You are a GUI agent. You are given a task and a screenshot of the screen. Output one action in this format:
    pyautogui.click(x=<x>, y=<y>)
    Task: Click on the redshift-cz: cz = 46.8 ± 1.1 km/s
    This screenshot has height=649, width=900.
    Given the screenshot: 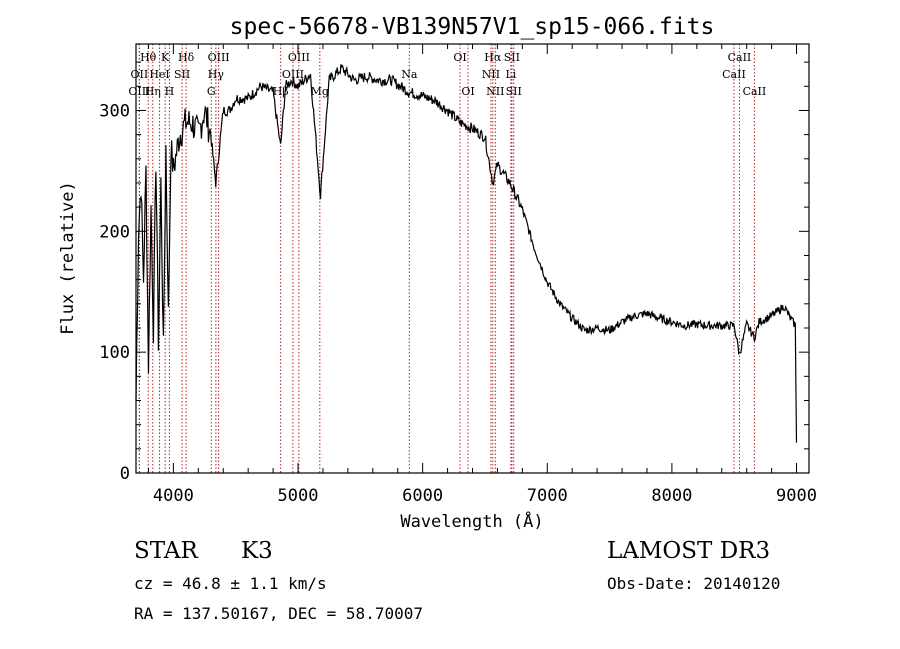 What is the action you would take?
    pyautogui.click(x=230, y=583)
    